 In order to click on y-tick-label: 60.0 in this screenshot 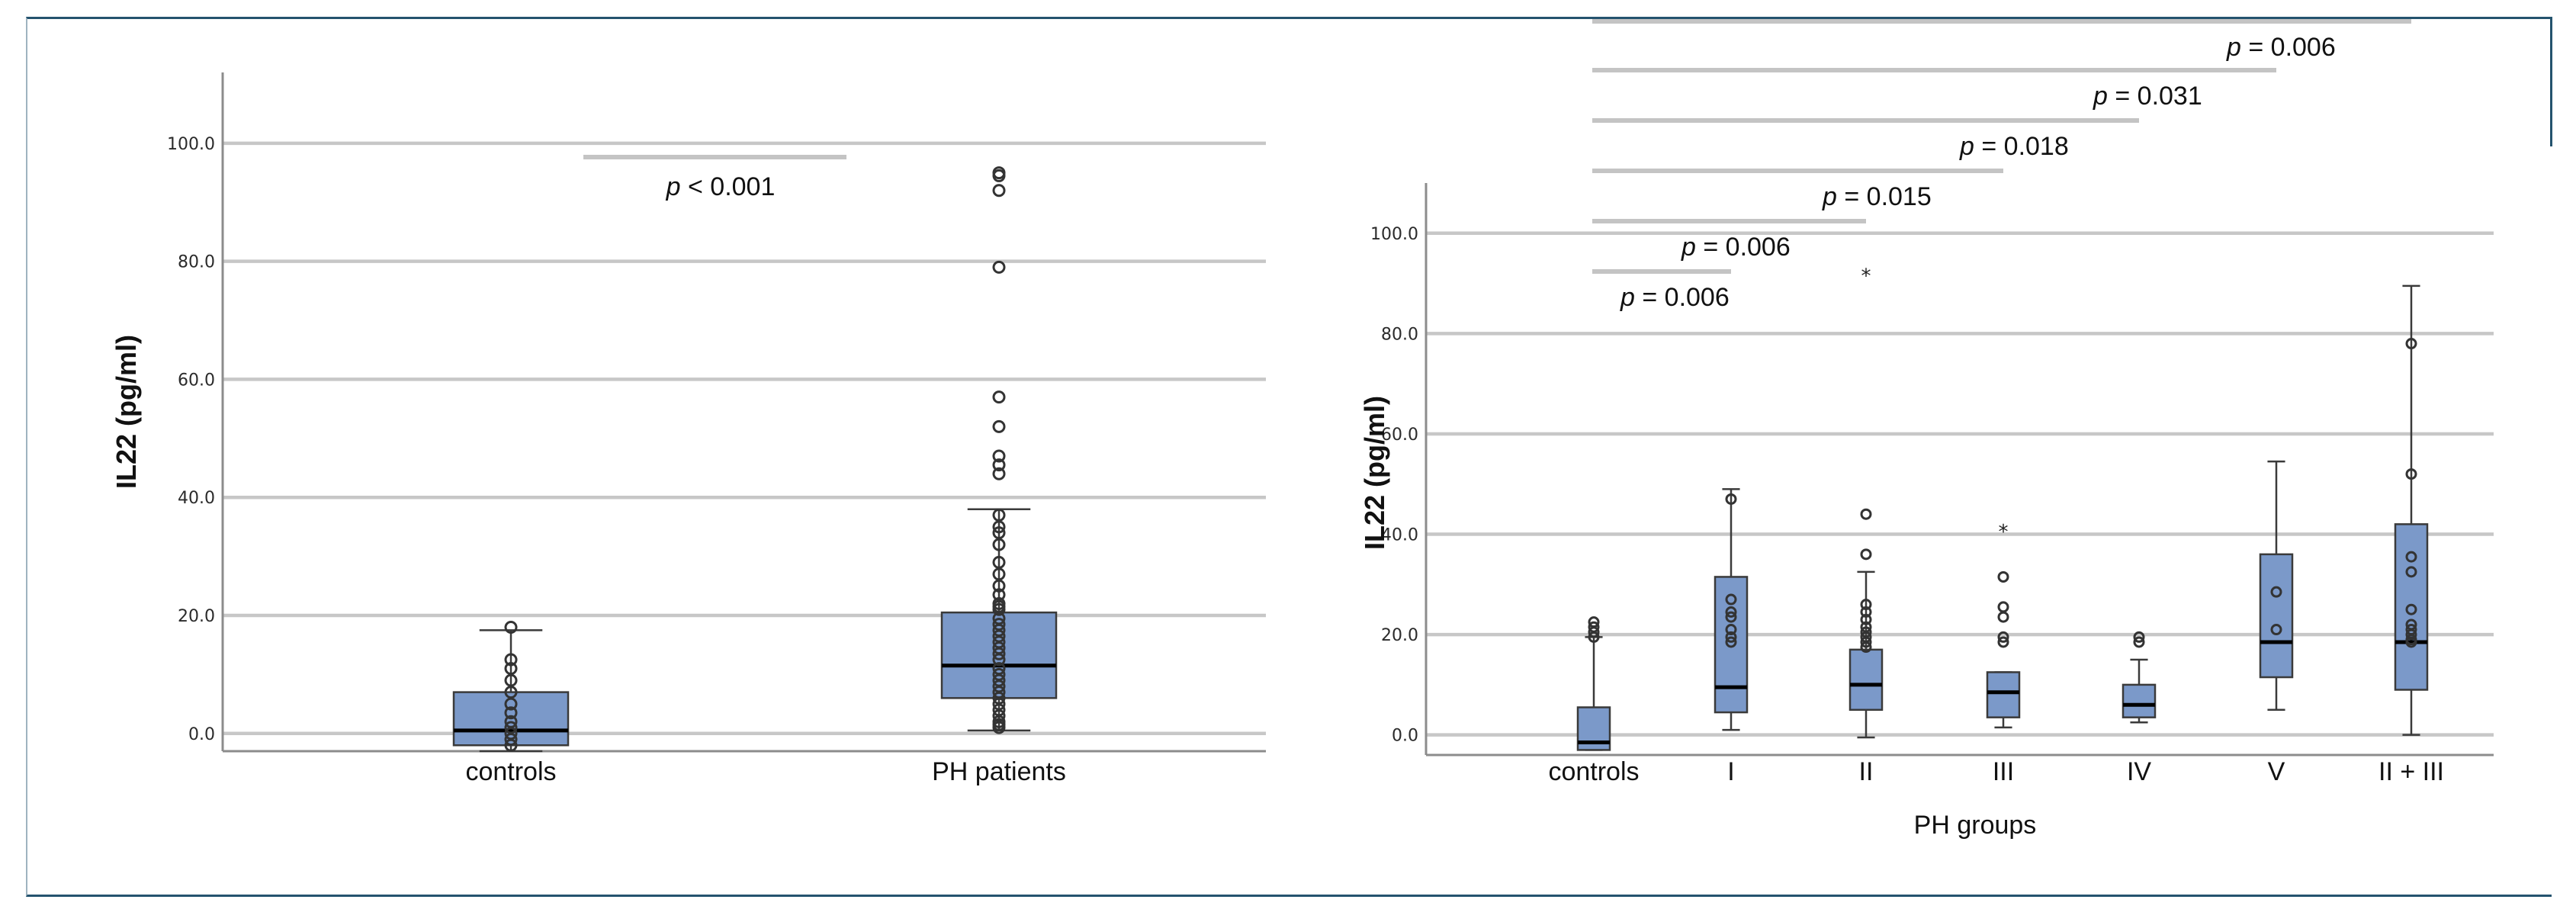, I will do `click(196, 380)`.